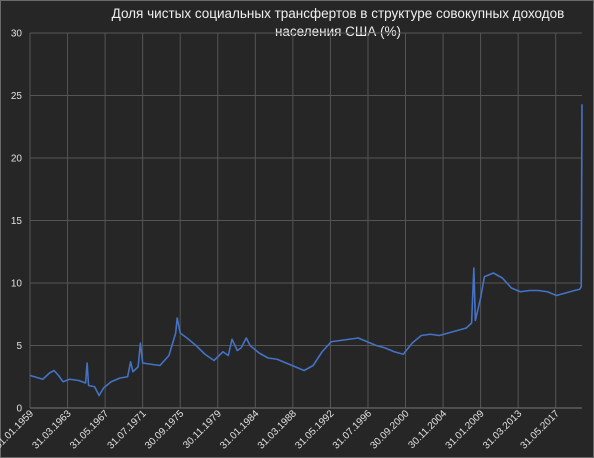  Describe the element at coordinates (17, 284) in the screenshot. I see `y-tick-label: 10` at that location.